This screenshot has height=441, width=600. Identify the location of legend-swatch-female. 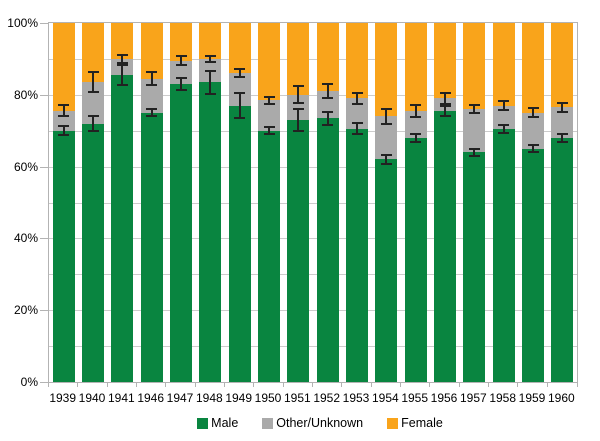
(393, 423).